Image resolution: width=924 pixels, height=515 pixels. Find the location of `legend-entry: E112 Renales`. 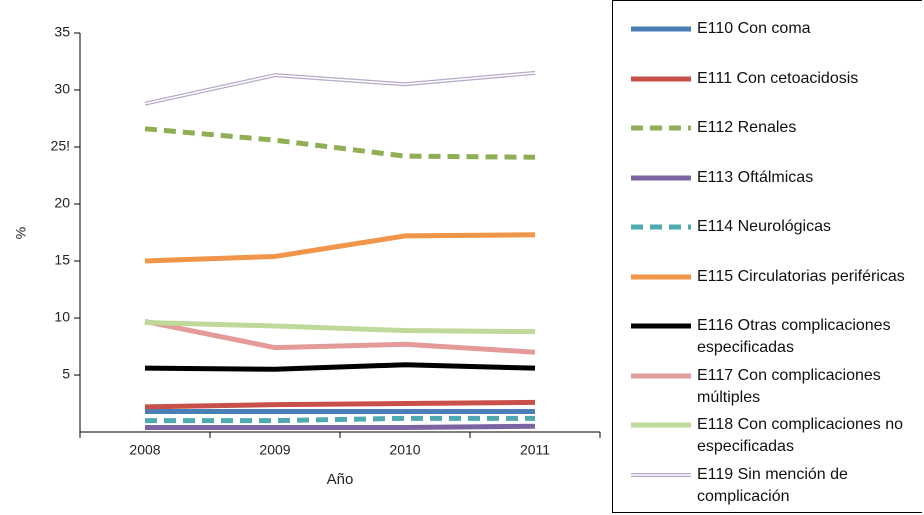

legend-entry: E112 Renales is located at coordinates (776, 128).